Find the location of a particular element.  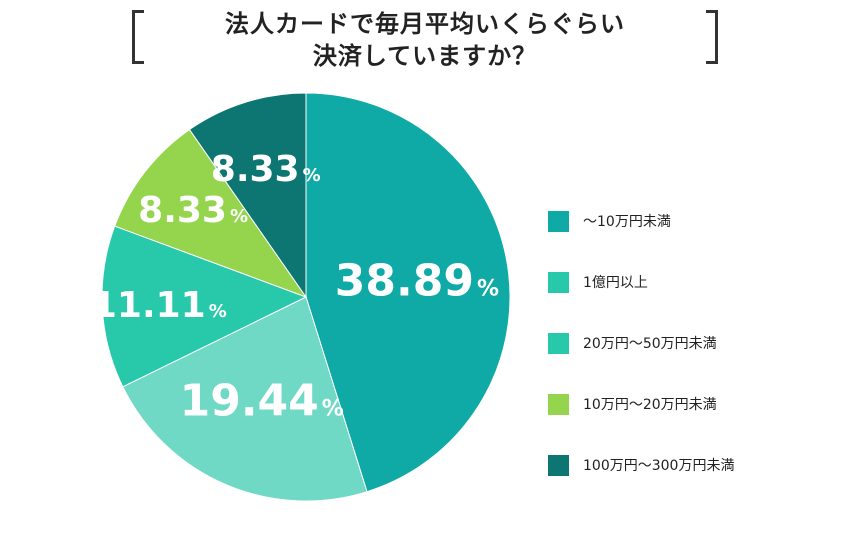

slice-value-label: 38.89% is located at coordinates (417, 280).